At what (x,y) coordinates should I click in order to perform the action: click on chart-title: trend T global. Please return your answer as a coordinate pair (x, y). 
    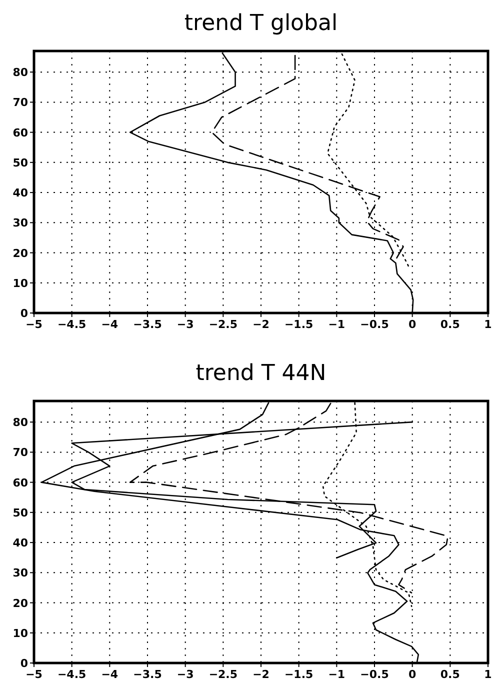
    Looking at the image, I should click on (261, 23).